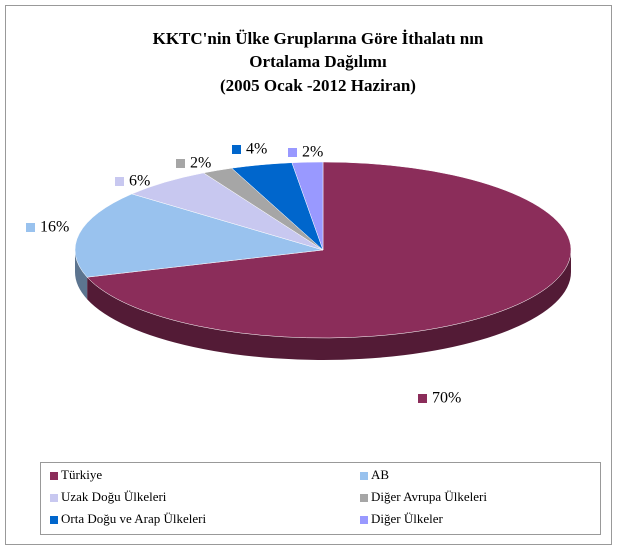 Image resolution: width=618 pixels, height=550 pixels. Describe the element at coordinates (134, 518) in the screenshot. I see `legend-label: Orta Doğu ve Arap Ülkeleri` at that location.